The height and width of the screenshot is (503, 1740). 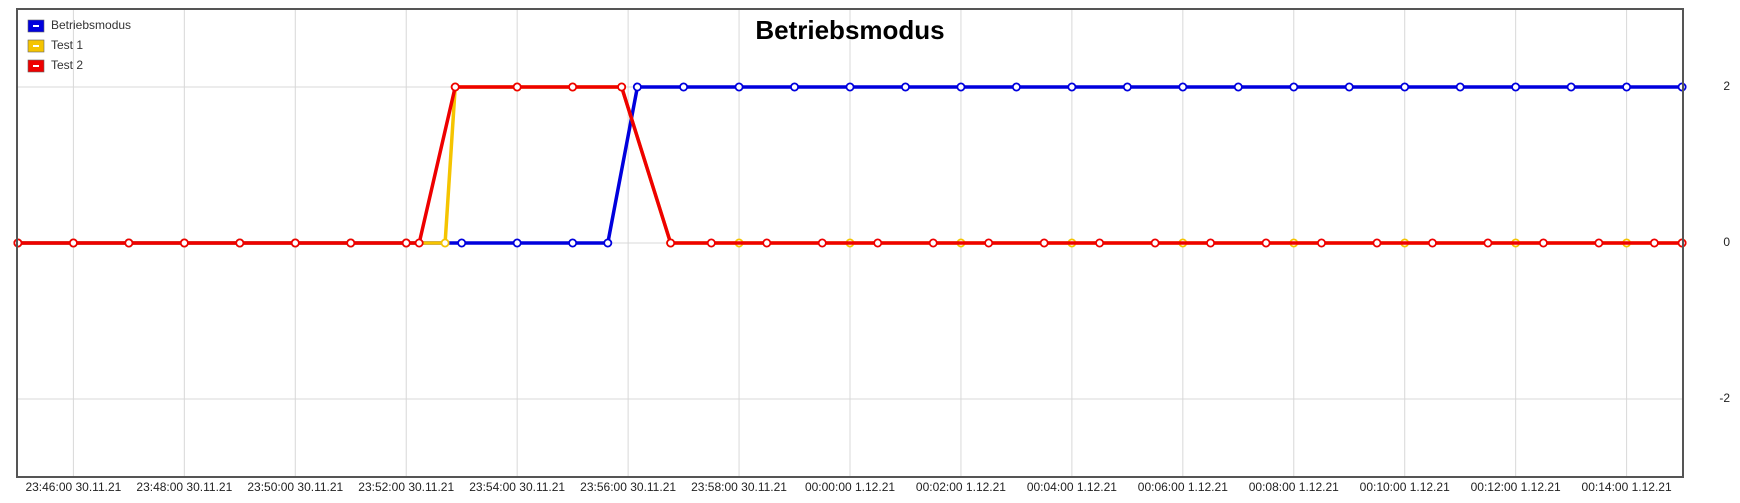 I want to click on y-tick-label: 0, so click(x=1726, y=242).